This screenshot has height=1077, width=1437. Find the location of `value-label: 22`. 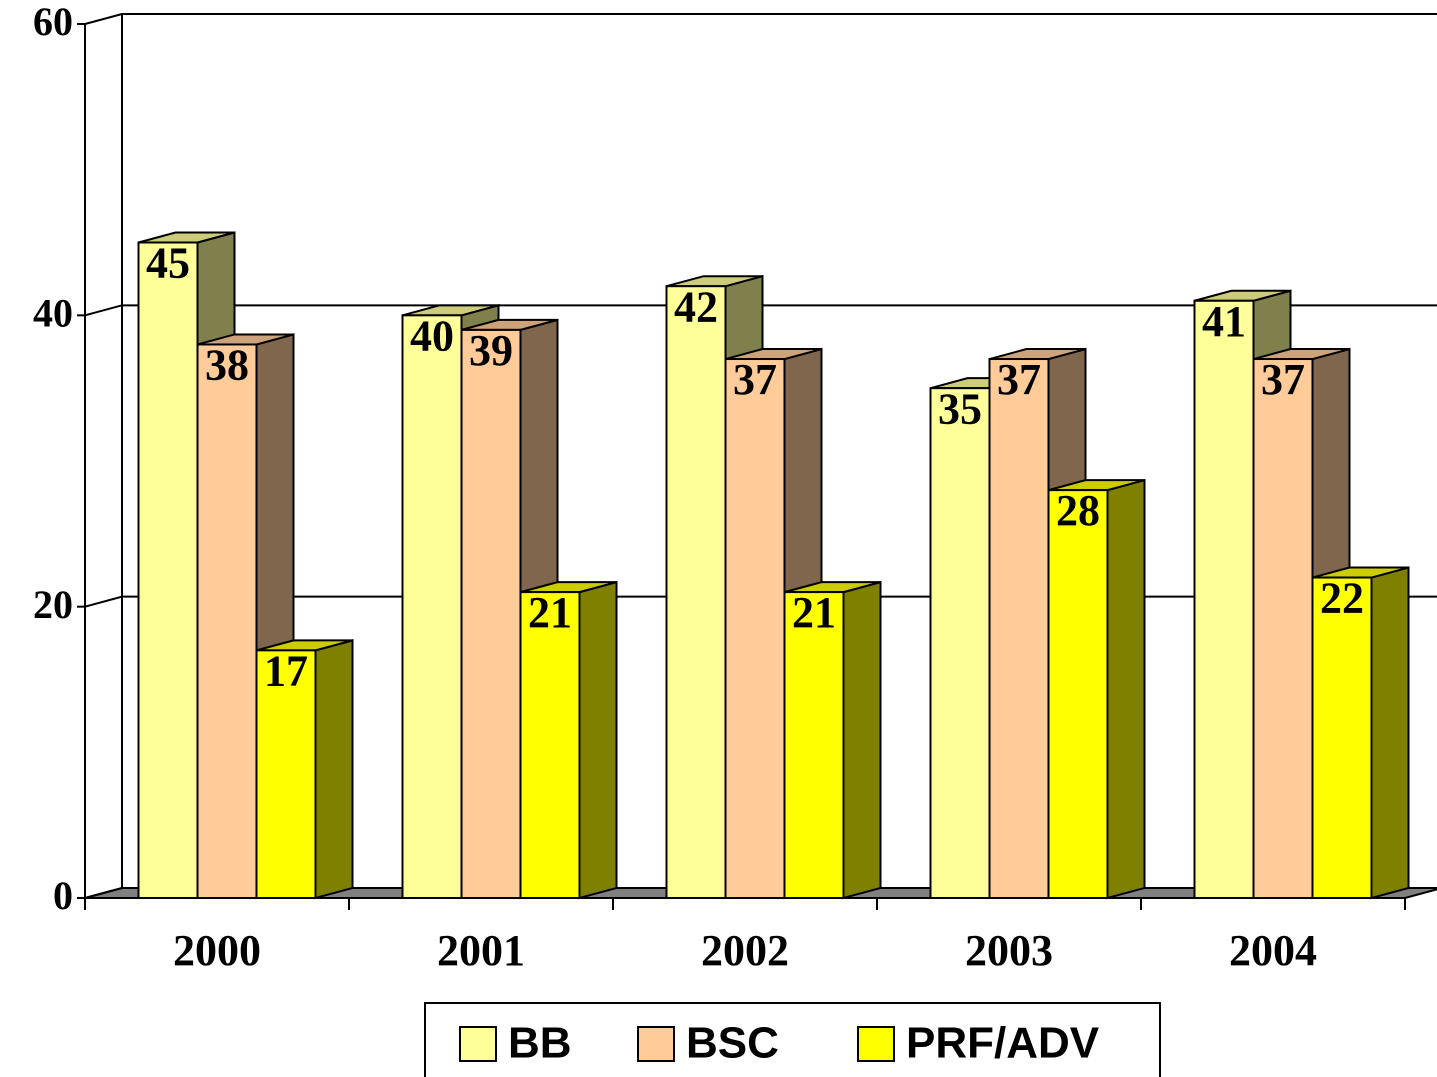

value-label: 22 is located at coordinates (1342, 598).